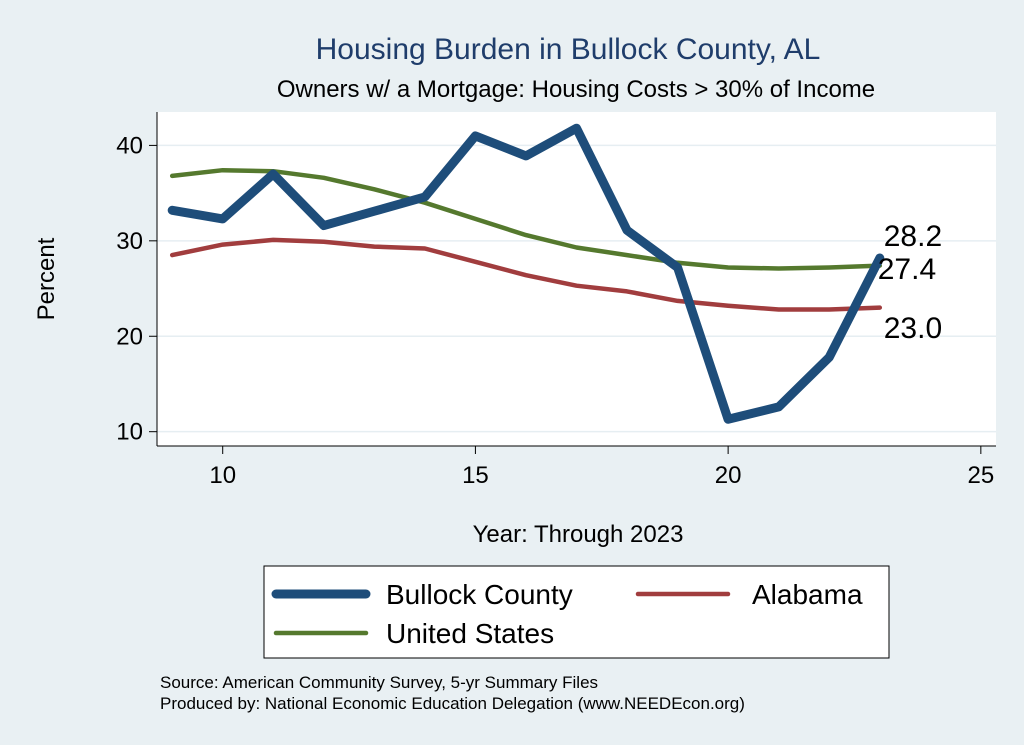  Describe the element at coordinates (728, 475) in the screenshot. I see `x-tick-label-20: 20` at that location.